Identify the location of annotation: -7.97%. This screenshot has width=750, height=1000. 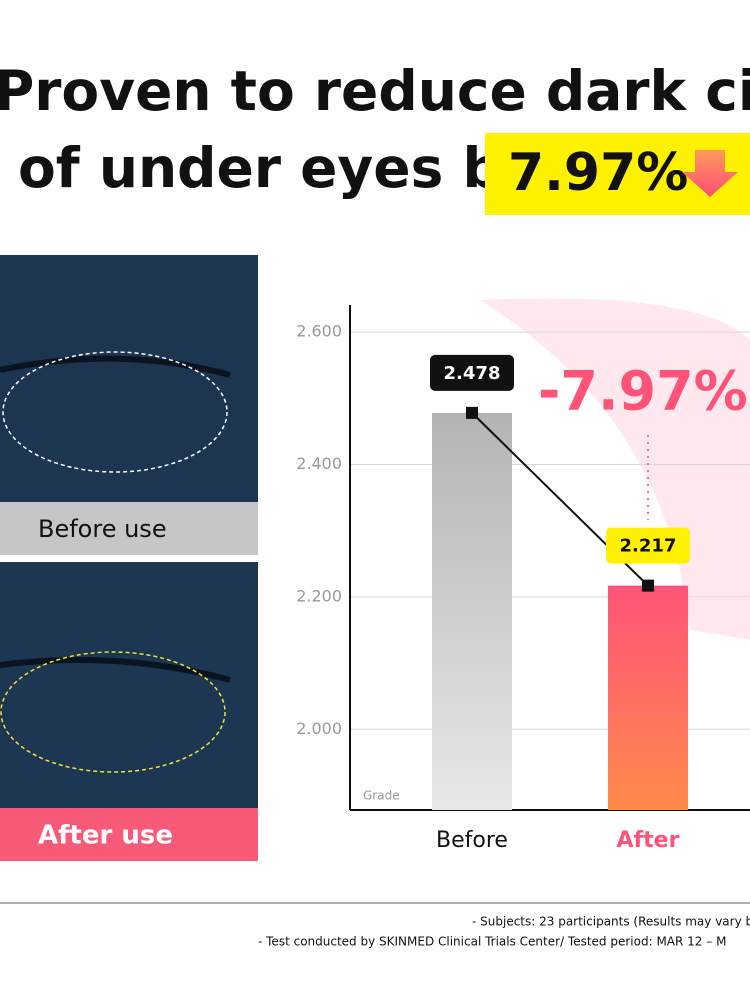
(643, 391).